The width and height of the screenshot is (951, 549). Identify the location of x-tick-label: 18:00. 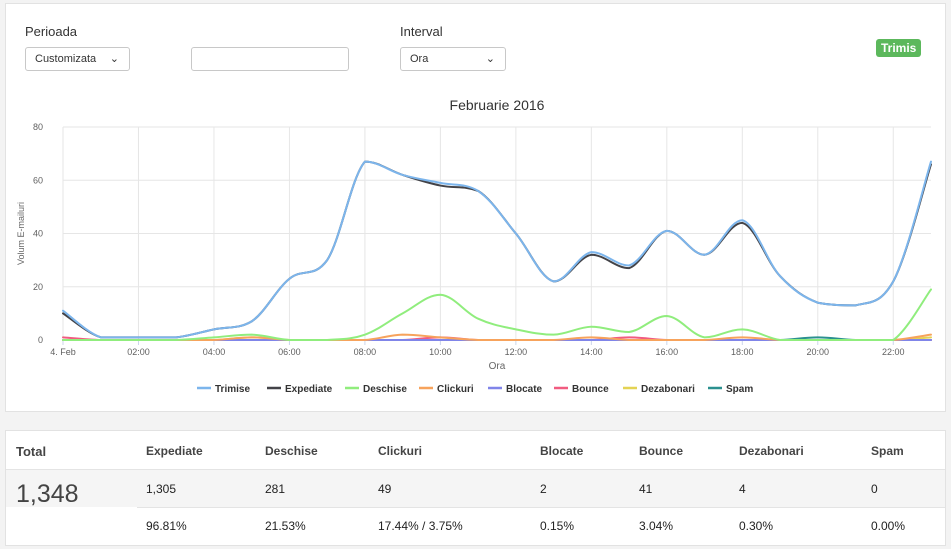
(742, 352).